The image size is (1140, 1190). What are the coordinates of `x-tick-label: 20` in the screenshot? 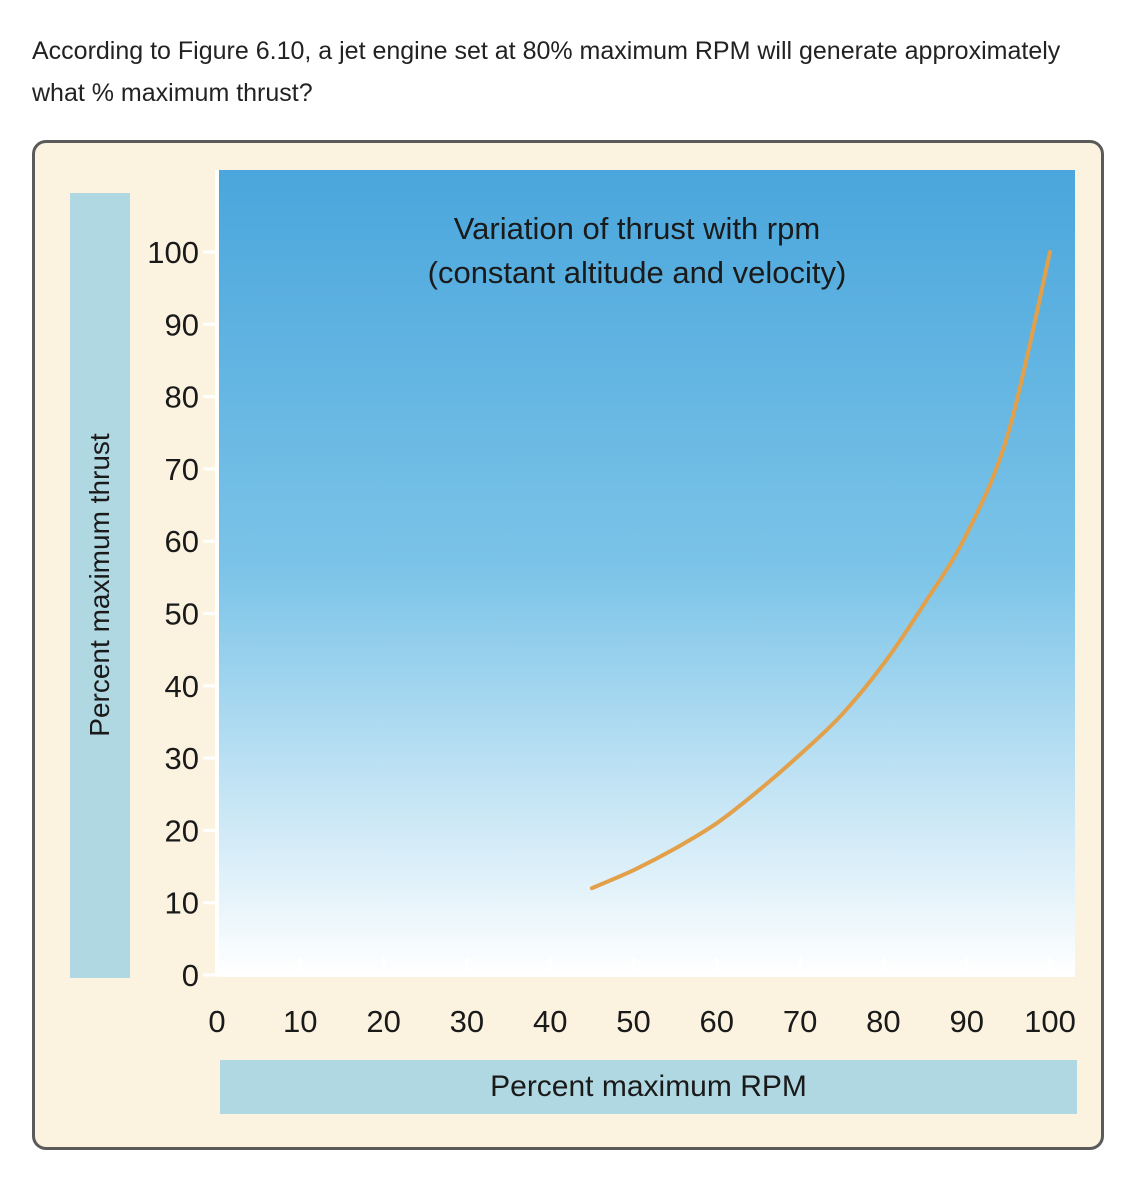 It's located at (383, 1021).